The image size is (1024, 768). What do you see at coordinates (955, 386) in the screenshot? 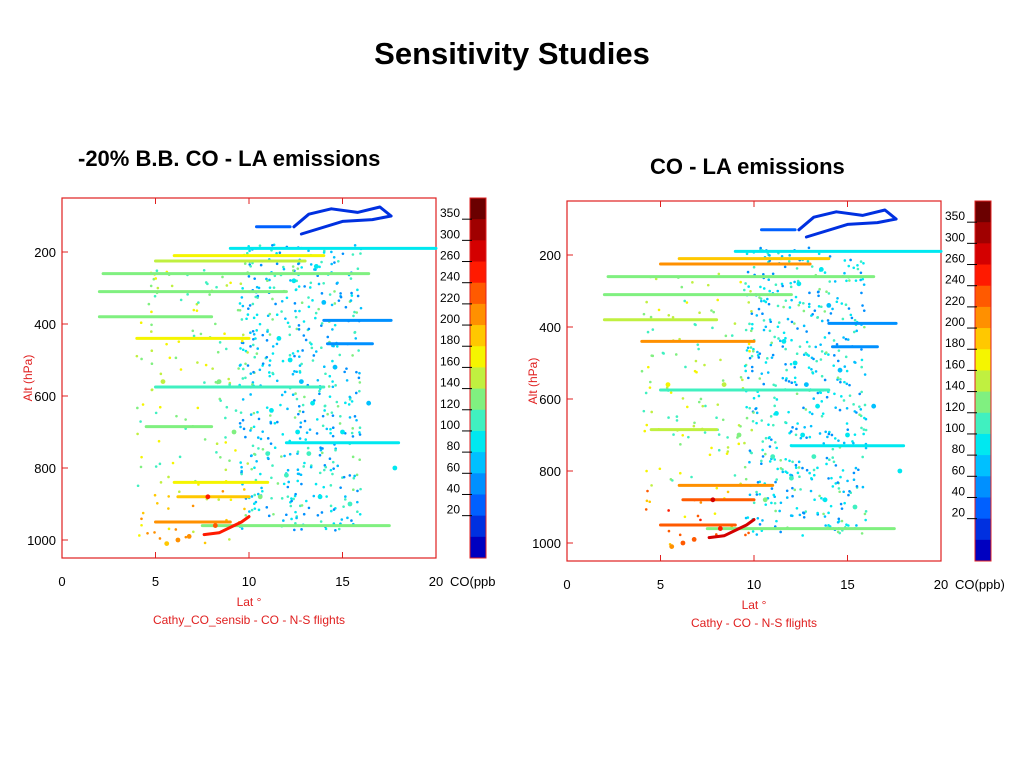
I see `colorbar-label: 140` at bounding box center [955, 386].